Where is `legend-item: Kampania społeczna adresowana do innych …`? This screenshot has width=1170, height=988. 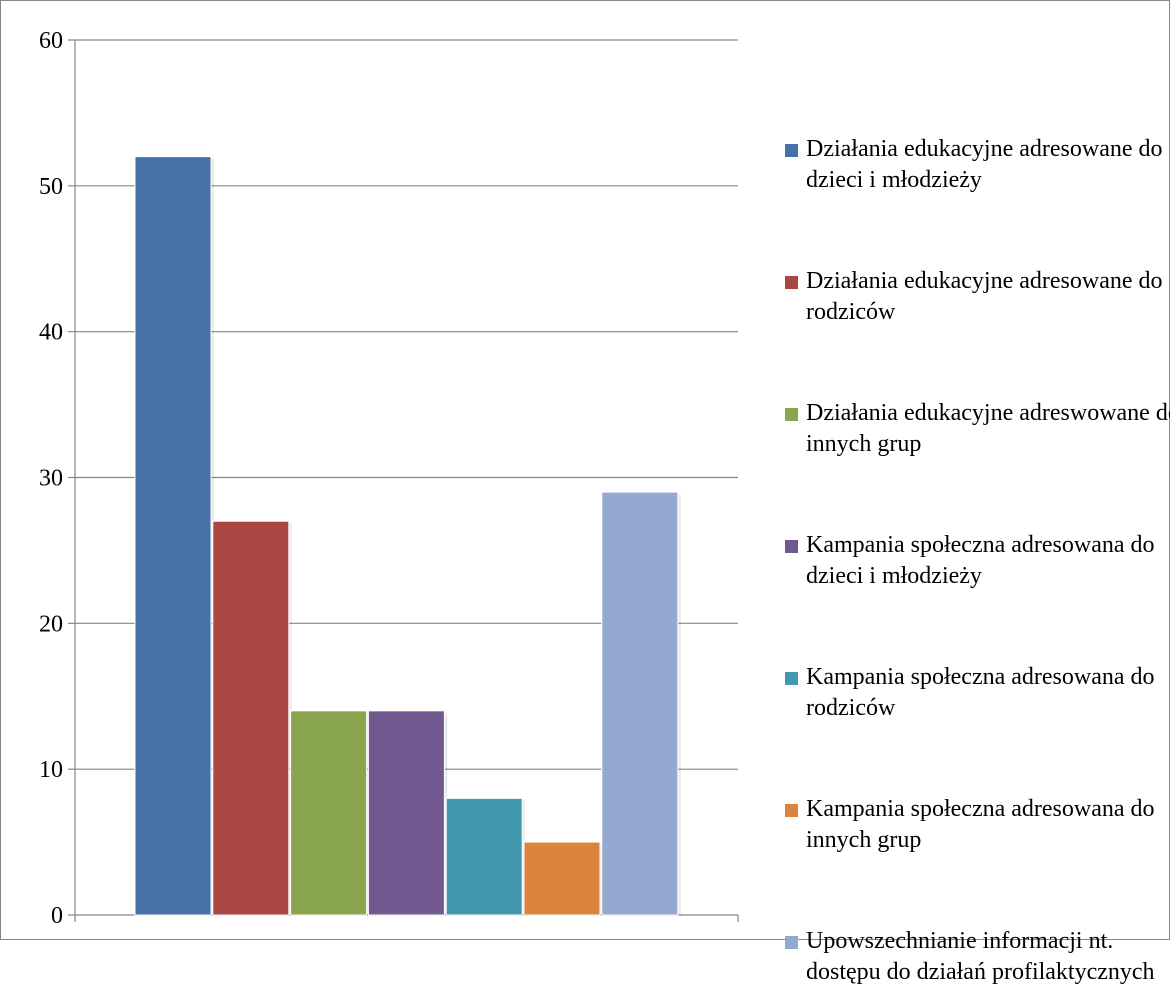
legend-item: Kampania społeczna adresowana do innych … is located at coordinates (977, 825).